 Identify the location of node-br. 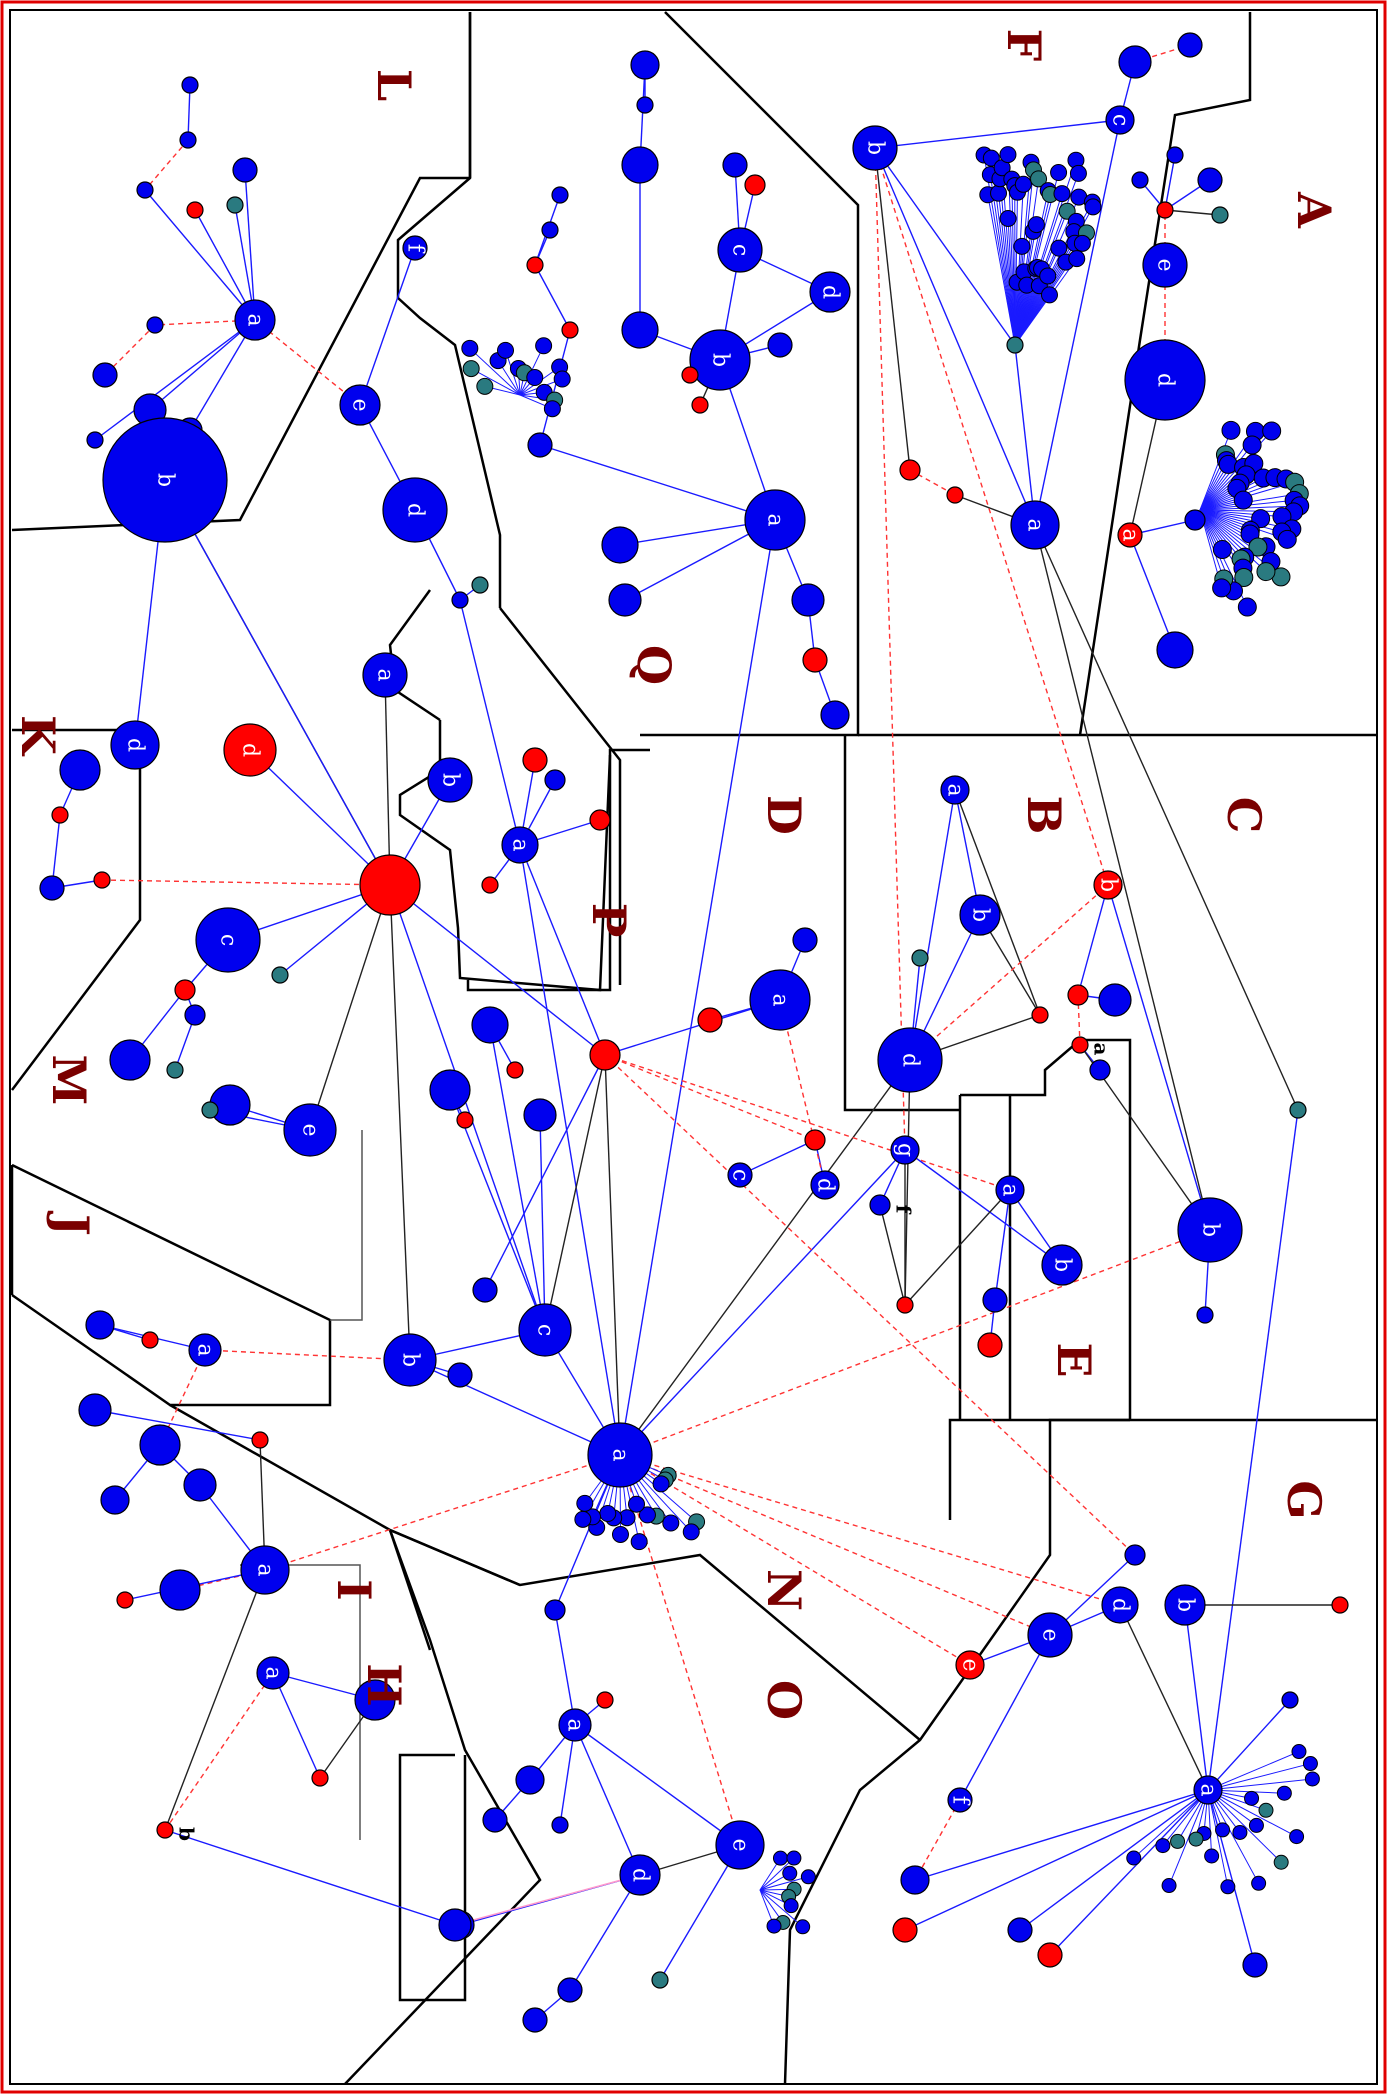
(1040, 1015).